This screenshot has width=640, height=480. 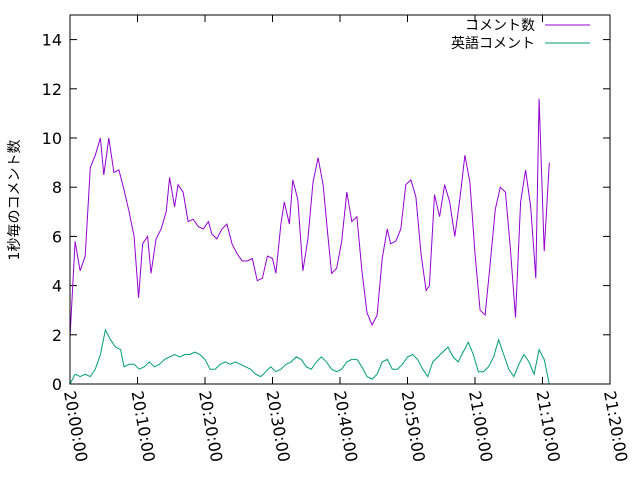 What do you see at coordinates (57, 187) in the screenshot?
I see `y-tick-label: 8` at bounding box center [57, 187].